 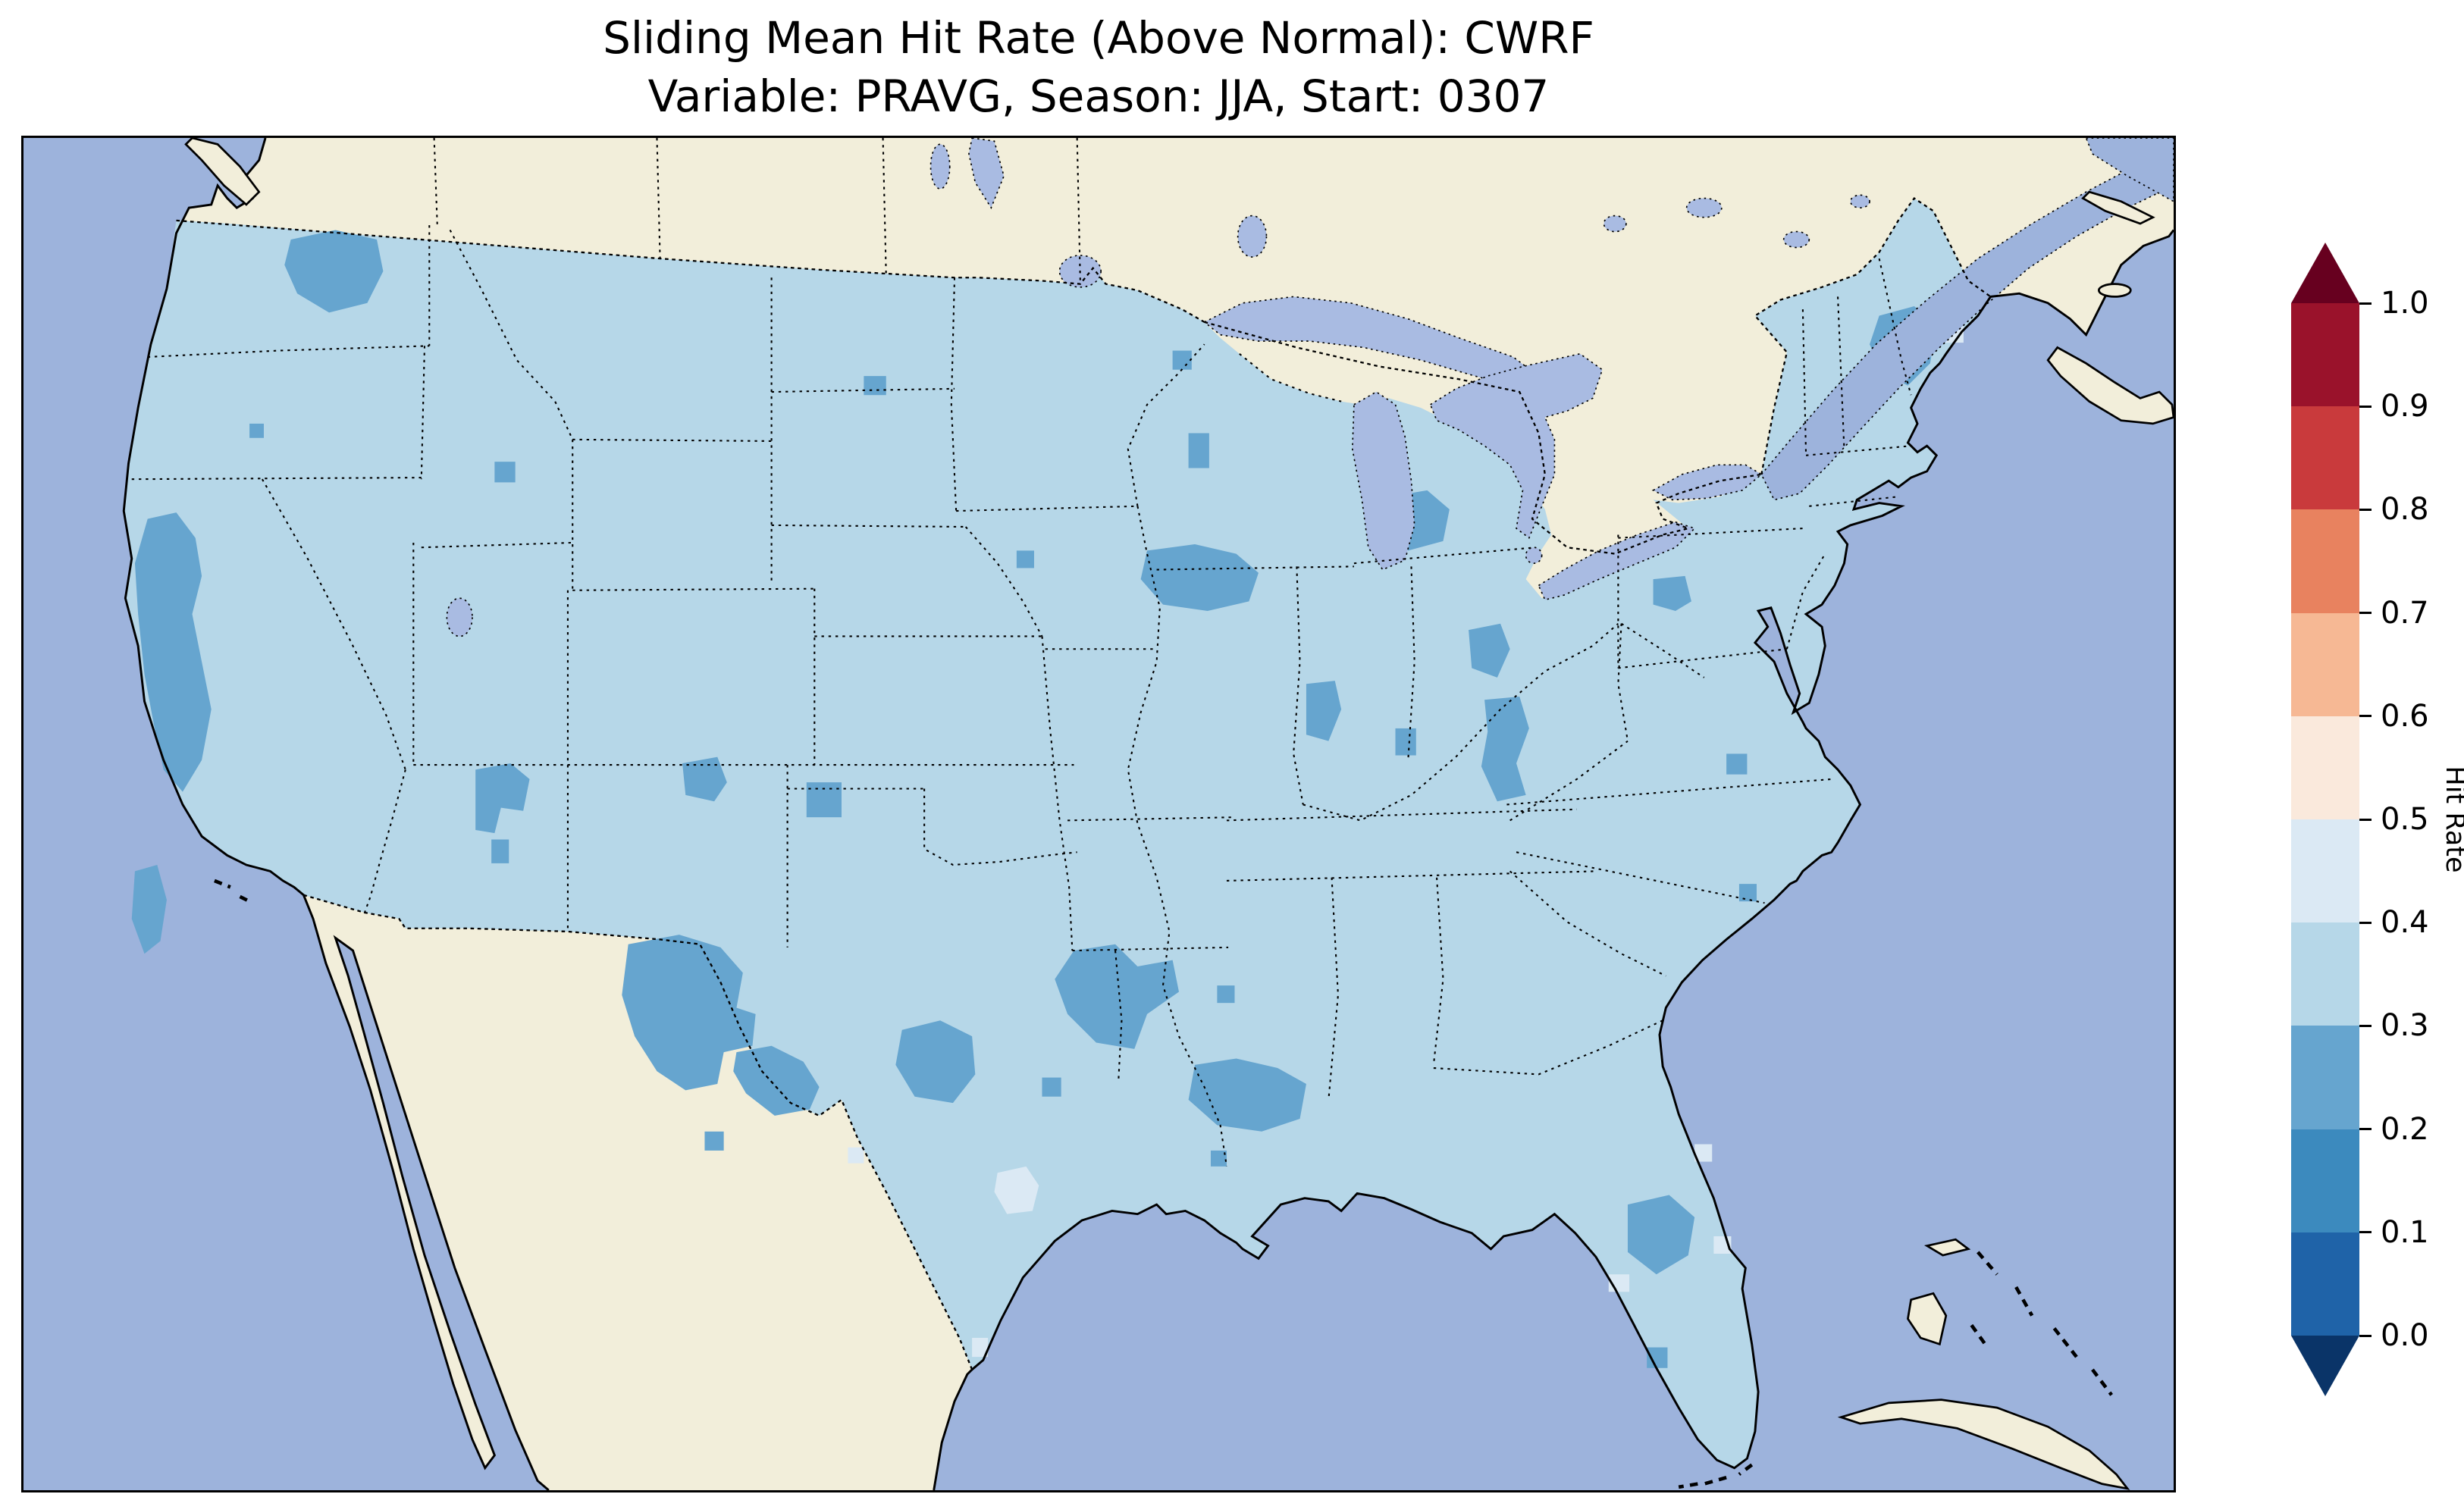 I want to click on hit-rate-patch-indiana, so click(x=1324, y=711).